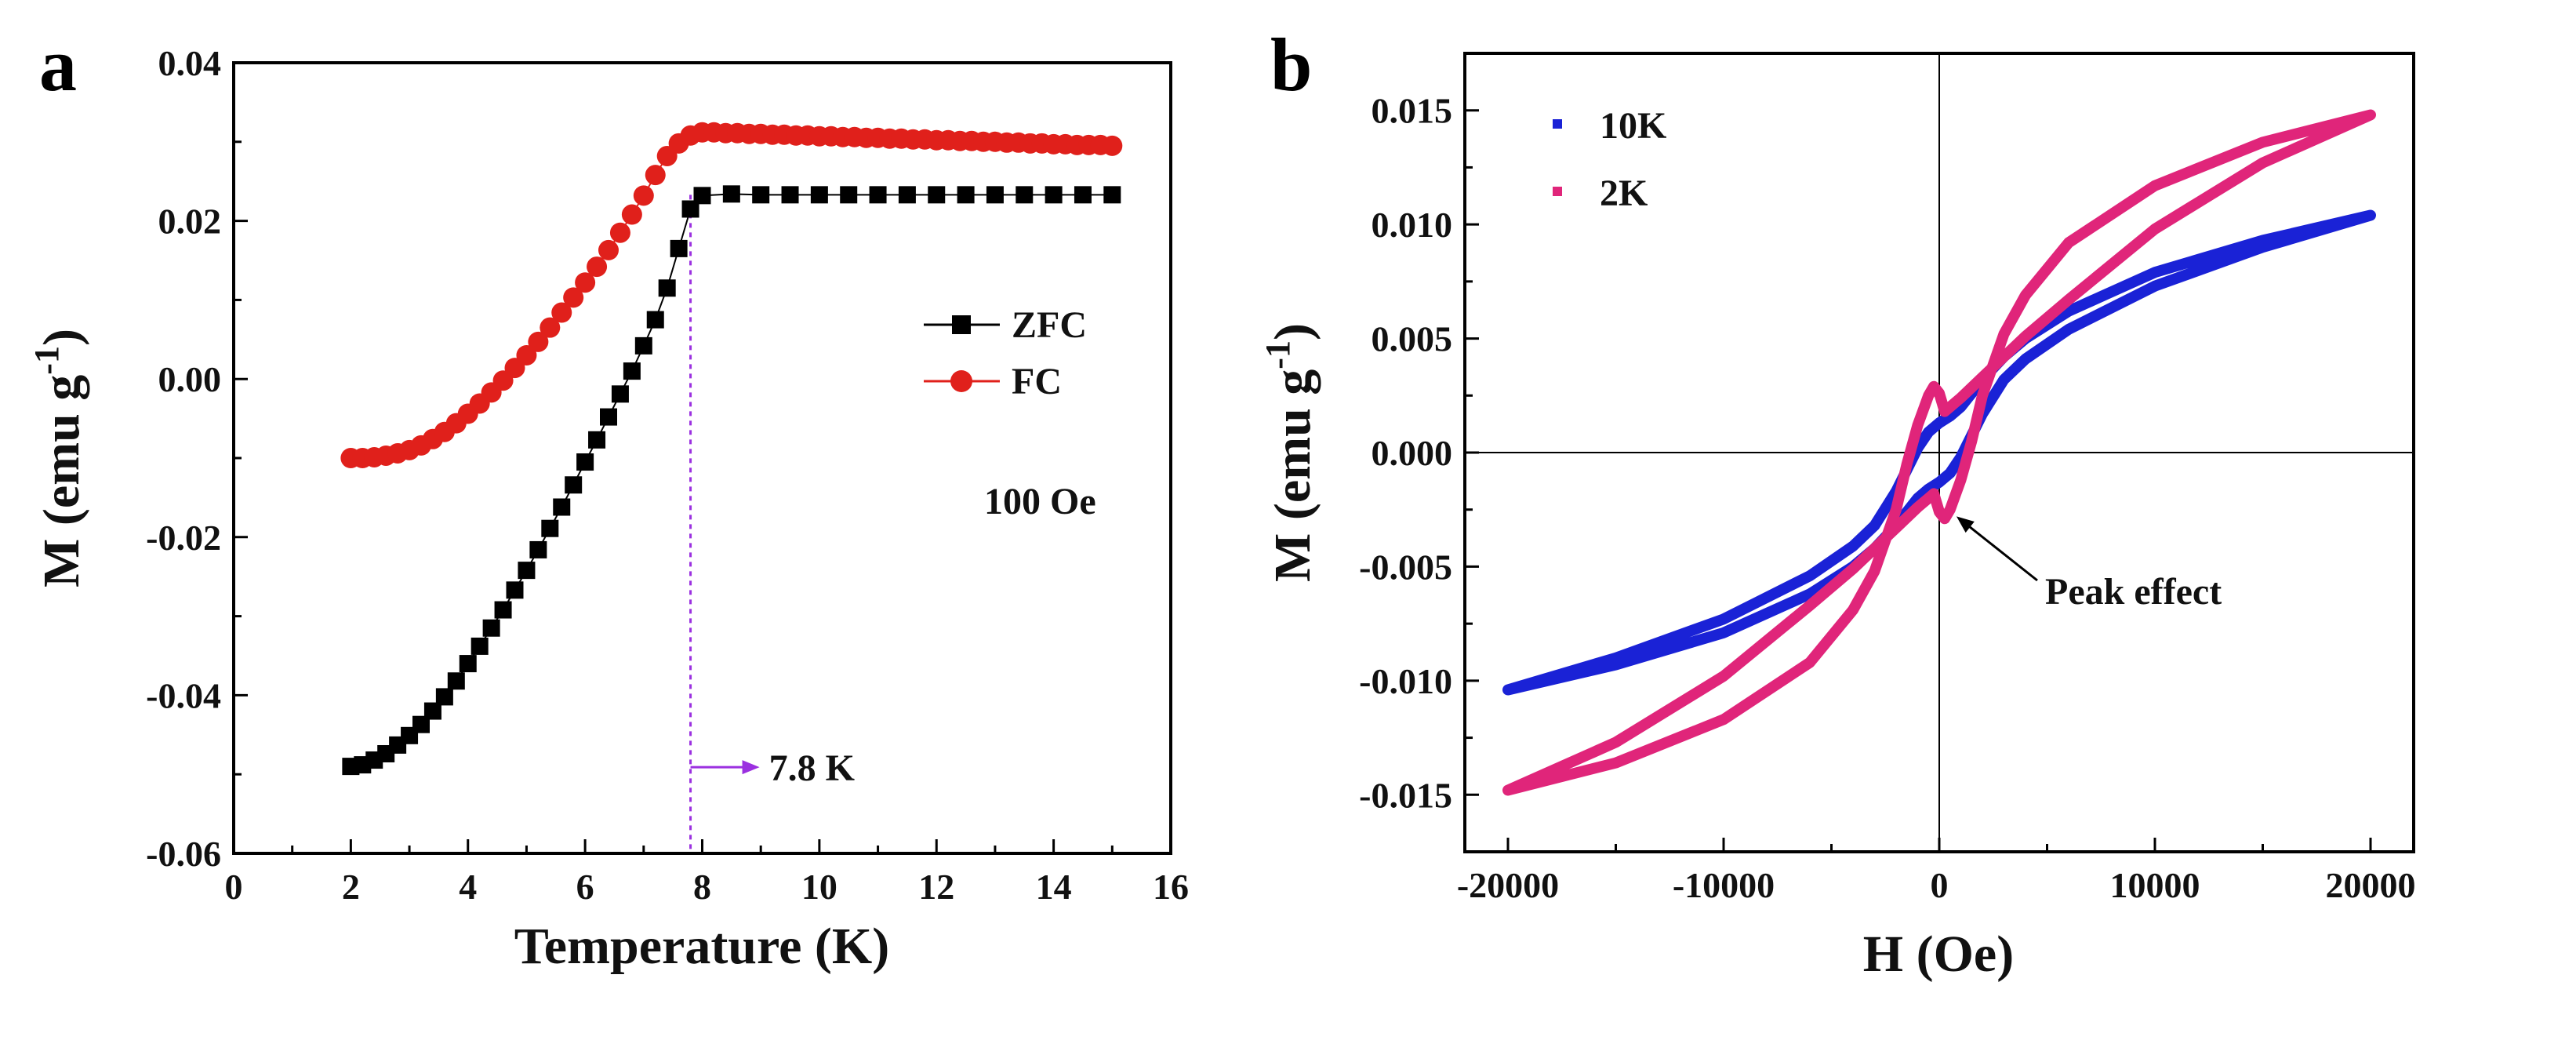 Image resolution: width=2576 pixels, height=1062 pixels. What do you see at coordinates (190, 222) in the screenshot?
I see `panel-a-y-tick-label: 0.02` at bounding box center [190, 222].